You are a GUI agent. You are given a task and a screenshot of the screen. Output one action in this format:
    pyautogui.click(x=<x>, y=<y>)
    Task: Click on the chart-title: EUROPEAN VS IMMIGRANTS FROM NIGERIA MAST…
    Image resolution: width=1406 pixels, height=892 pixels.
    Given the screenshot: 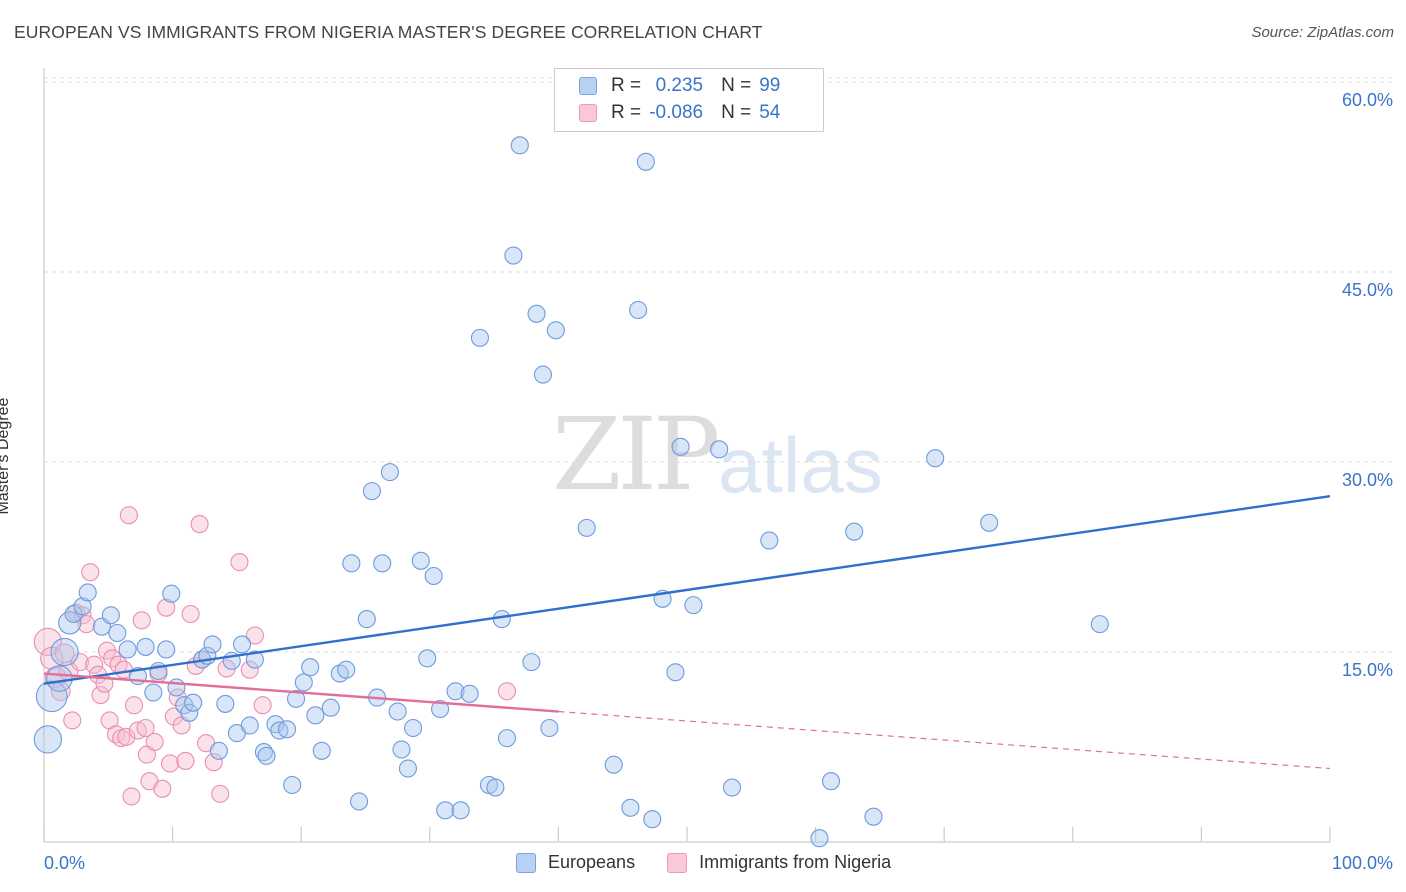 What is the action you would take?
    pyautogui.click(x=388, y=32)
    